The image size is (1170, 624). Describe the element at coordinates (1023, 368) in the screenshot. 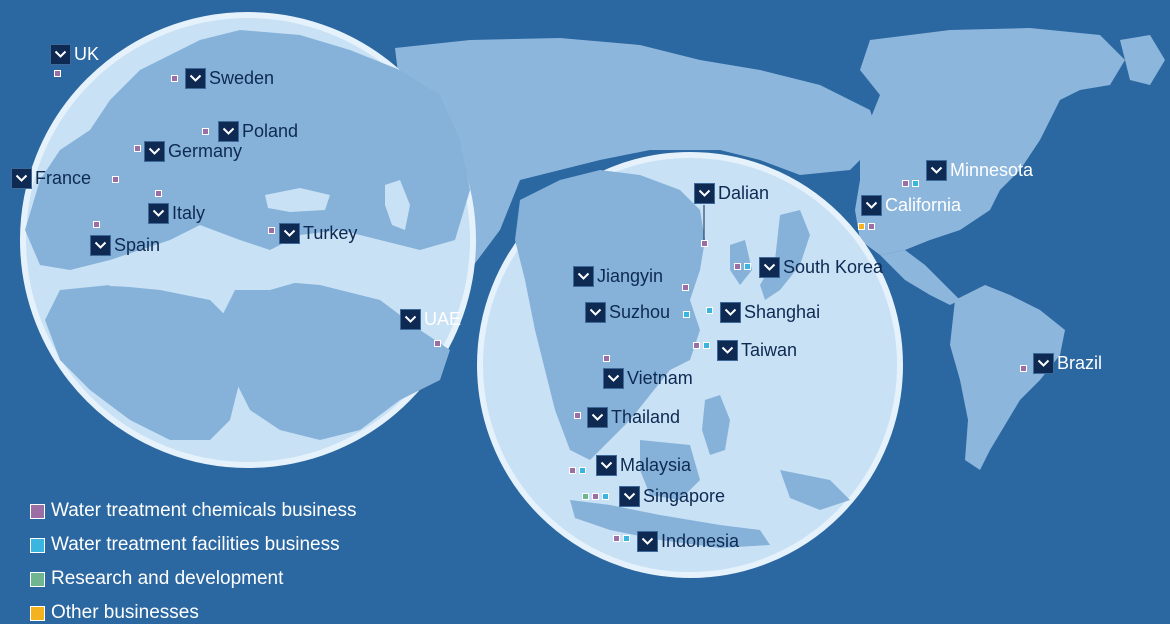

I see `business-dots-brazil` at that location.